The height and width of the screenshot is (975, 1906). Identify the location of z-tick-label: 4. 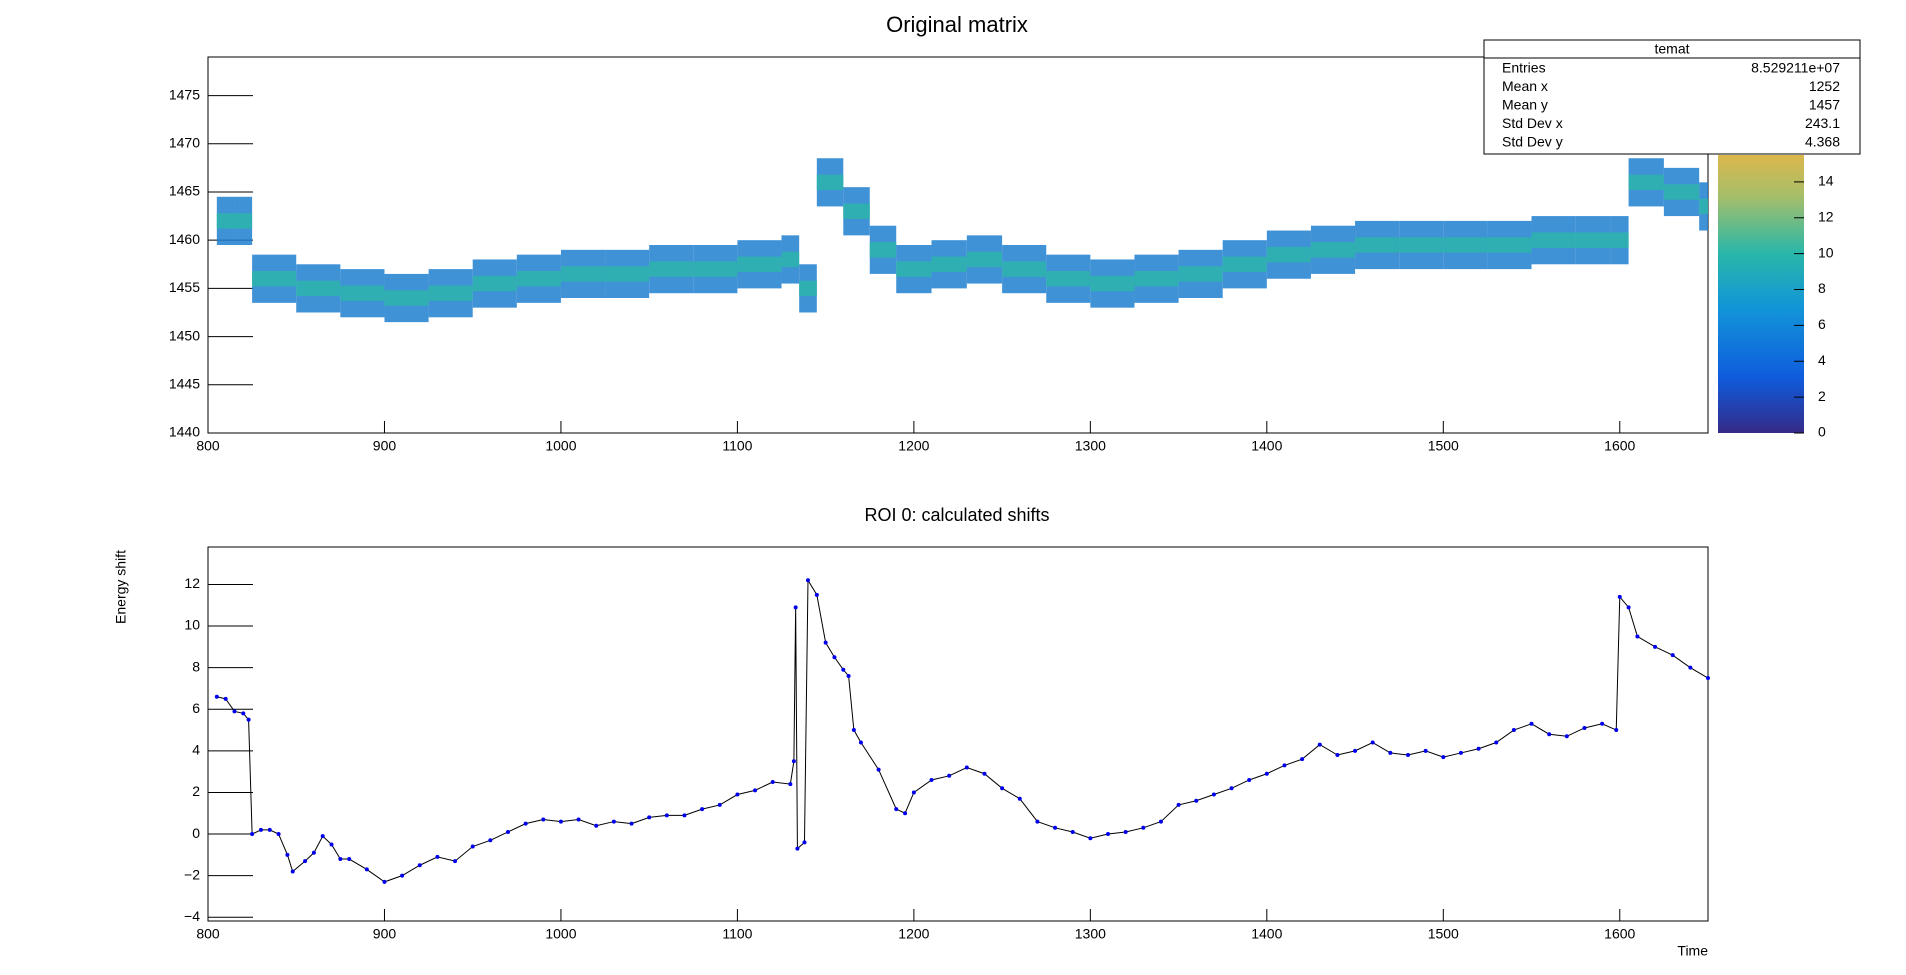
(1822, 360).